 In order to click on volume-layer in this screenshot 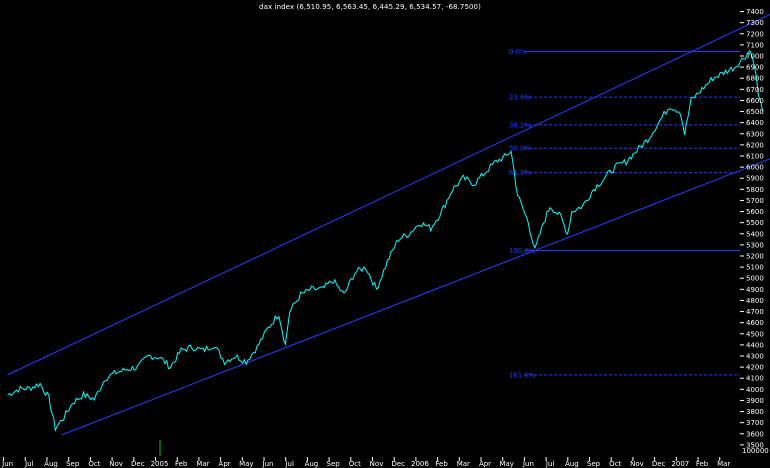, I will do `click(160, 448)`.